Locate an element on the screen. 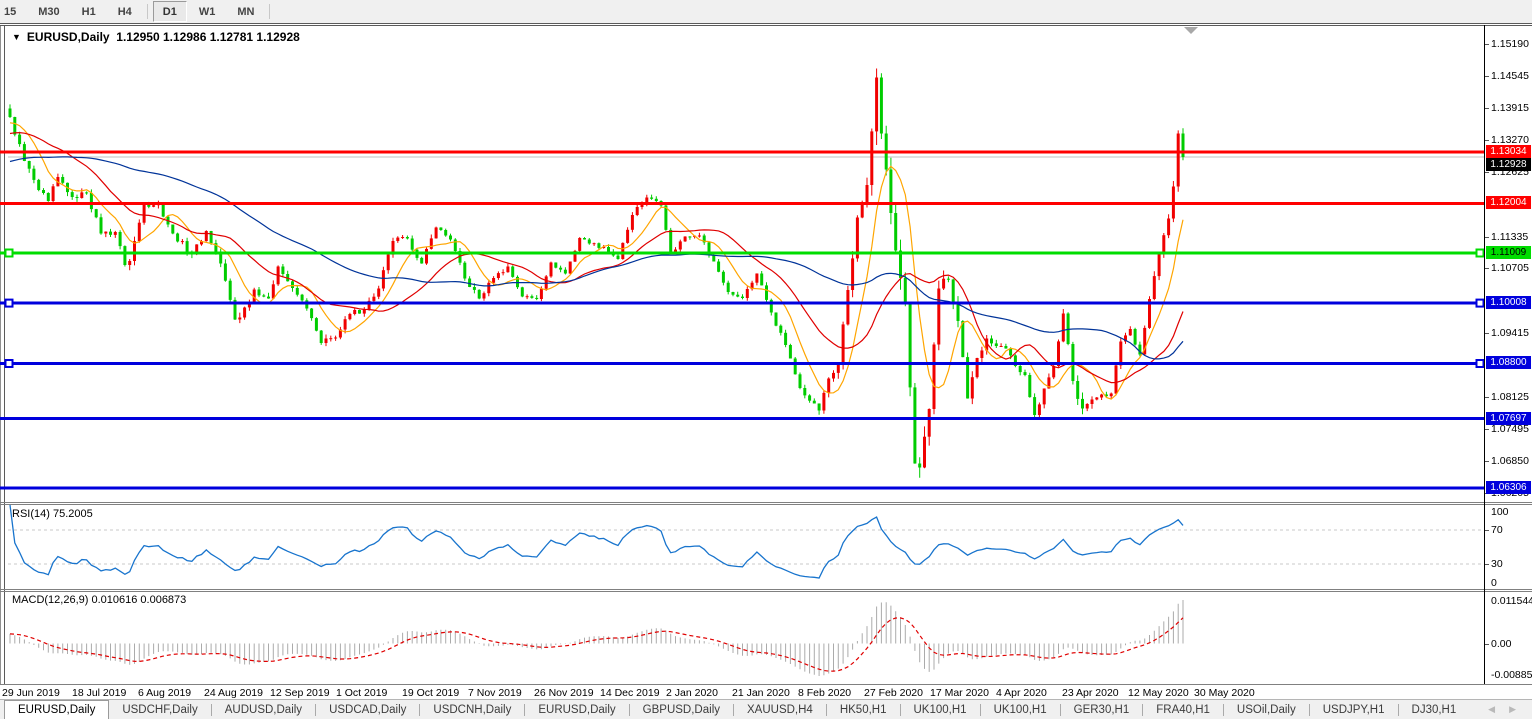  chart-tab-audusd-daily: AUDUSD,Daily is located at coordinates (263, 709).